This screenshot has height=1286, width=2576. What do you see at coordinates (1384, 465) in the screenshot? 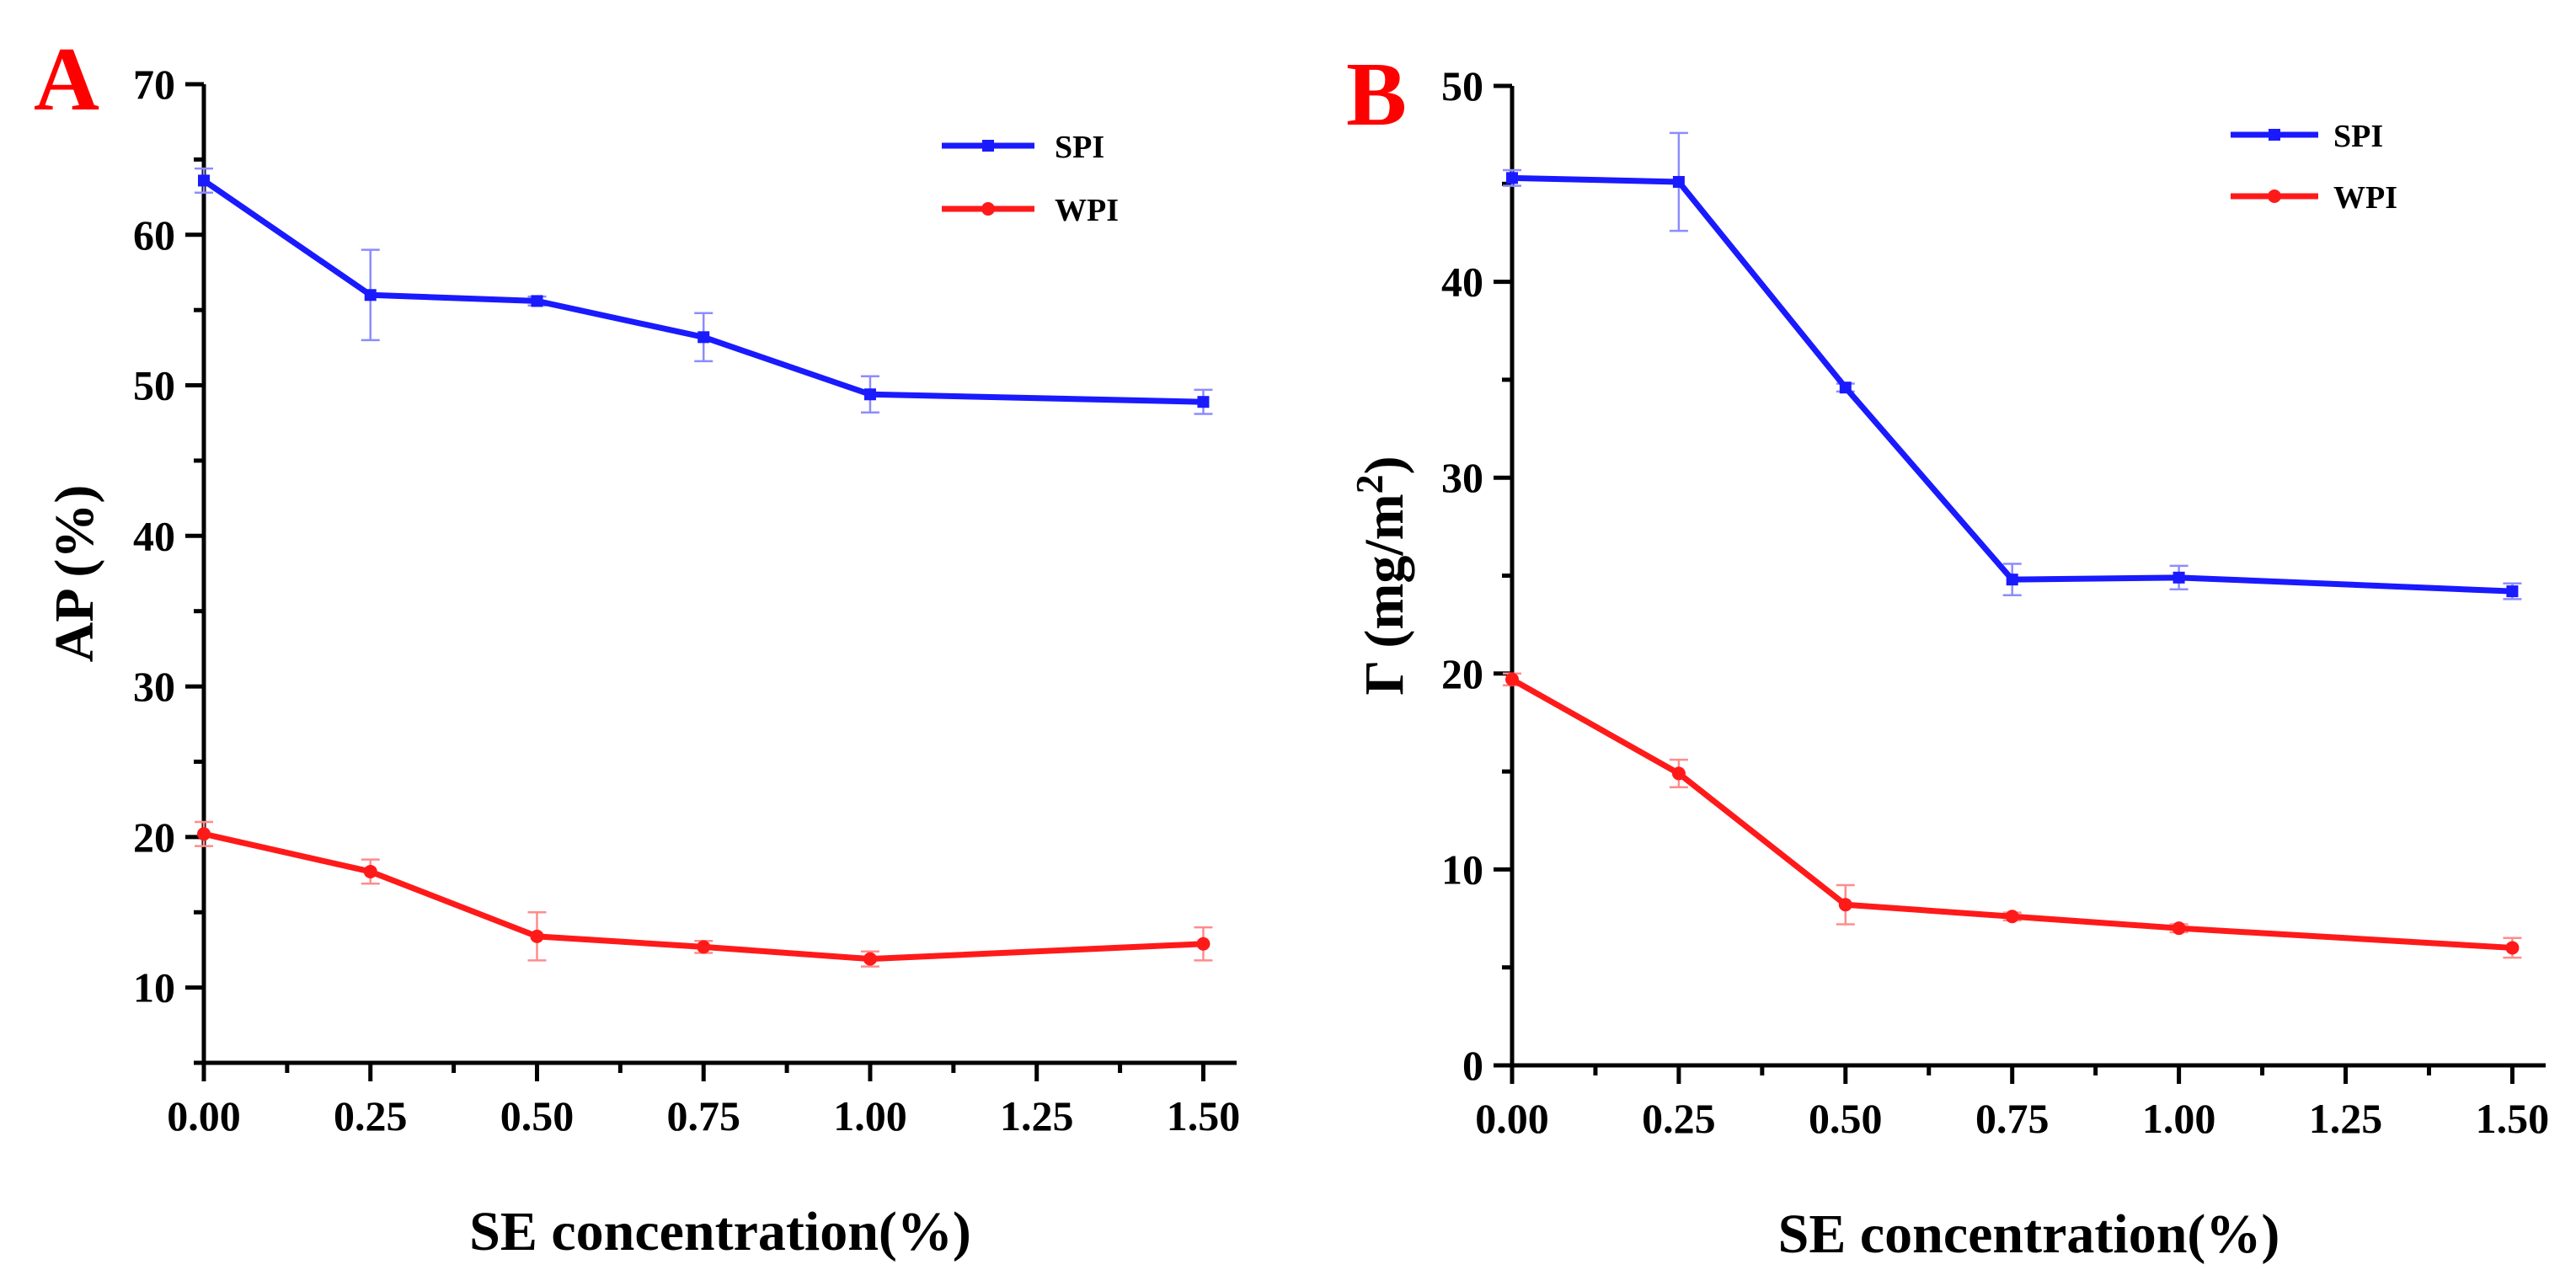
I see `y-axis-title-suffix: )` at bounding box center [1384, 465].